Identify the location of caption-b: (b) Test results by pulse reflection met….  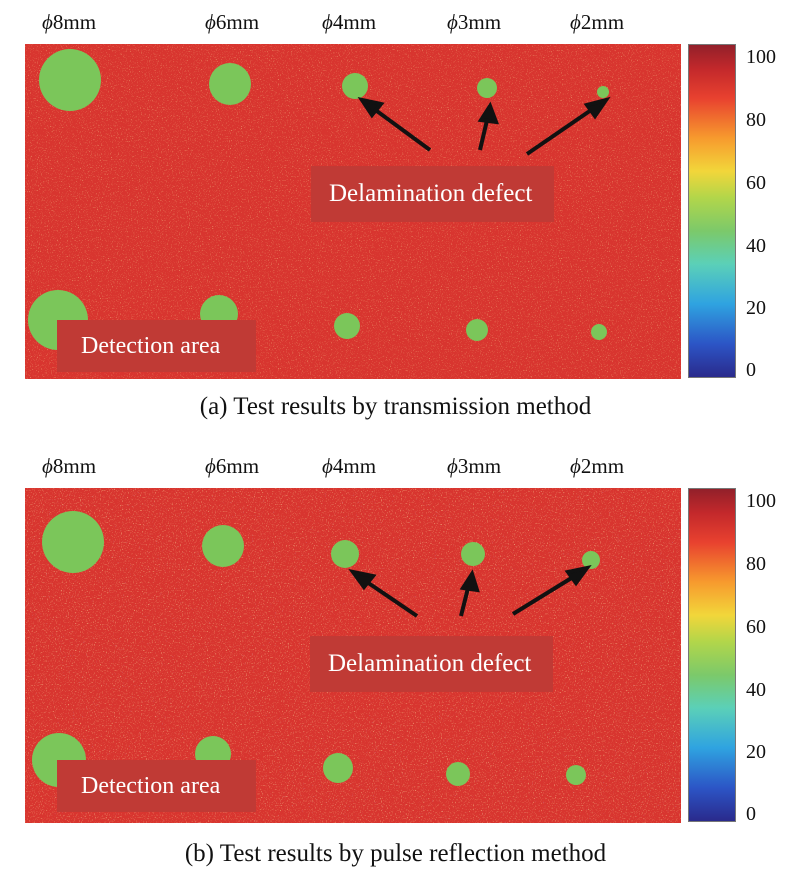
(395, 853).